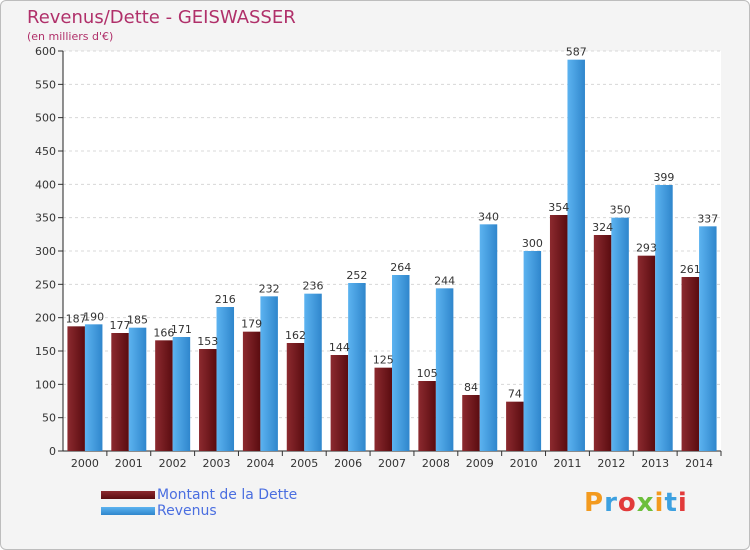  I want to click on logo-letter: t, so click(671, 503).